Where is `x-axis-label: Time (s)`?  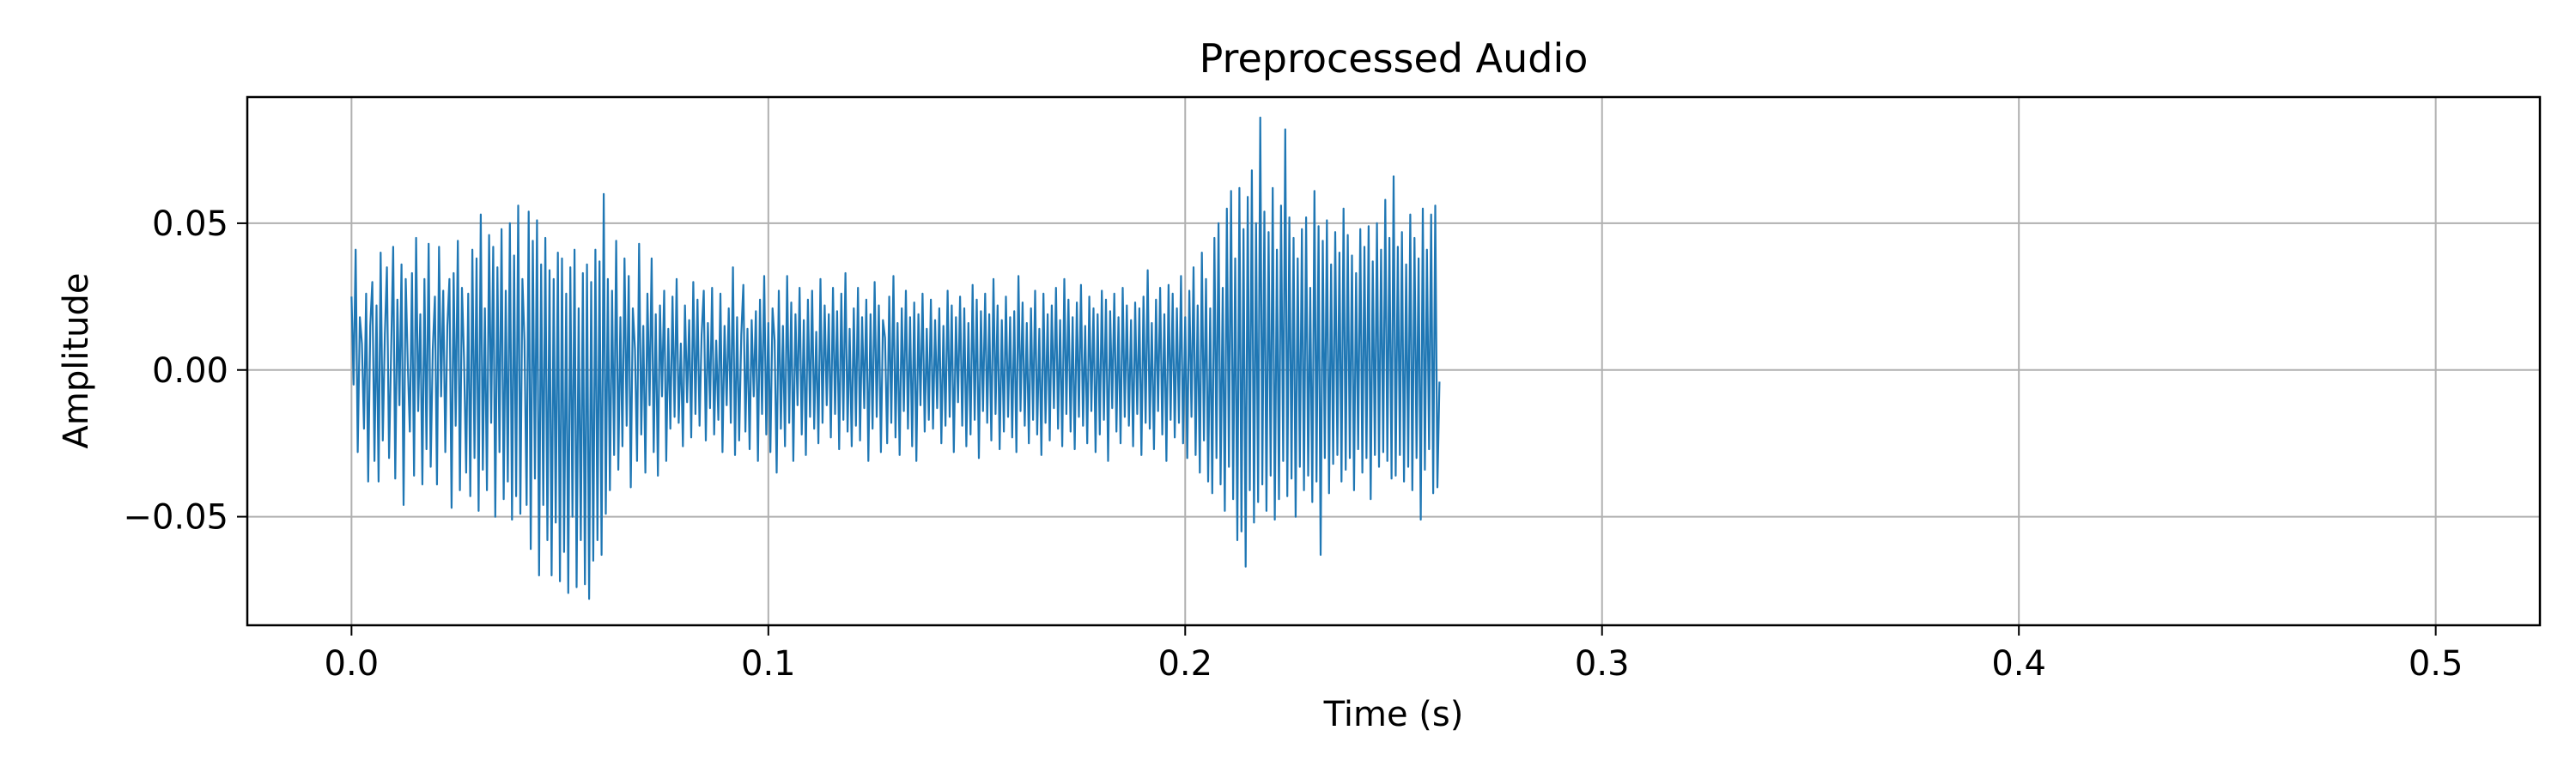 x-axis-label: Time (s) is located at coordinates (1393, 714).